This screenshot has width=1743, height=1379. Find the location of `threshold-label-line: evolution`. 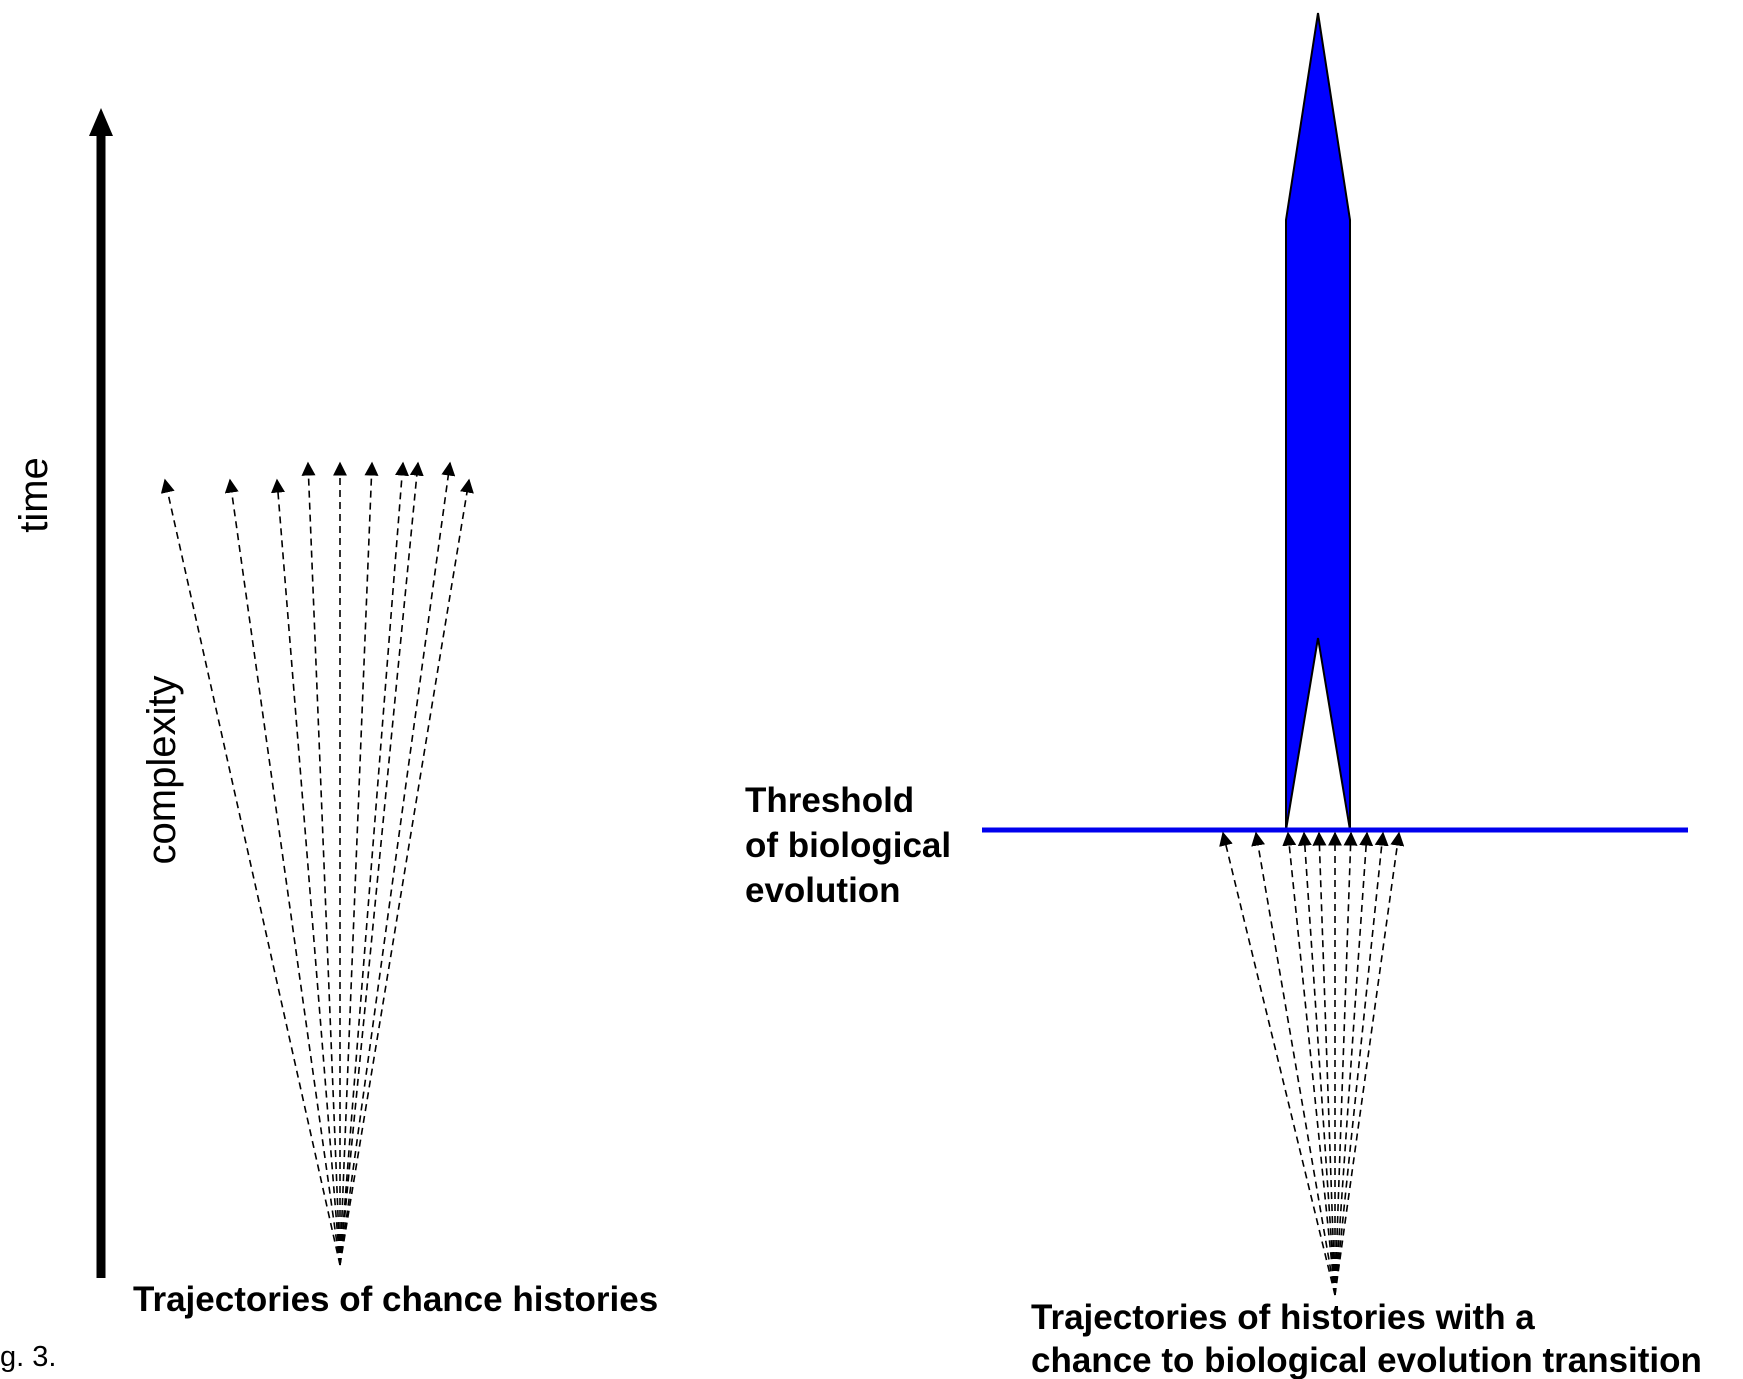

threshold-label-line: evolution is located at coordinates (823, 890).